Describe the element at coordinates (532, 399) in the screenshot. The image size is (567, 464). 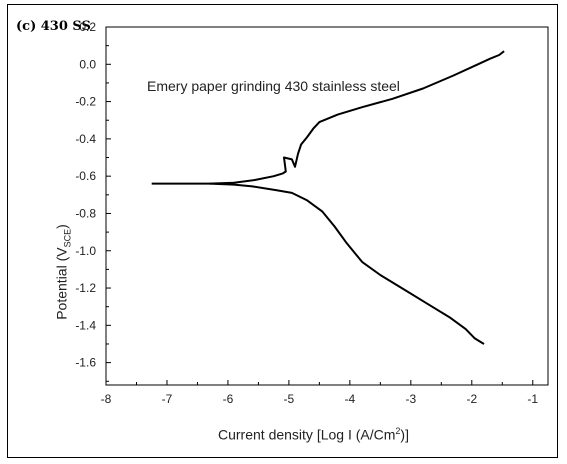
I see `x-tick-label: -1` at that location.